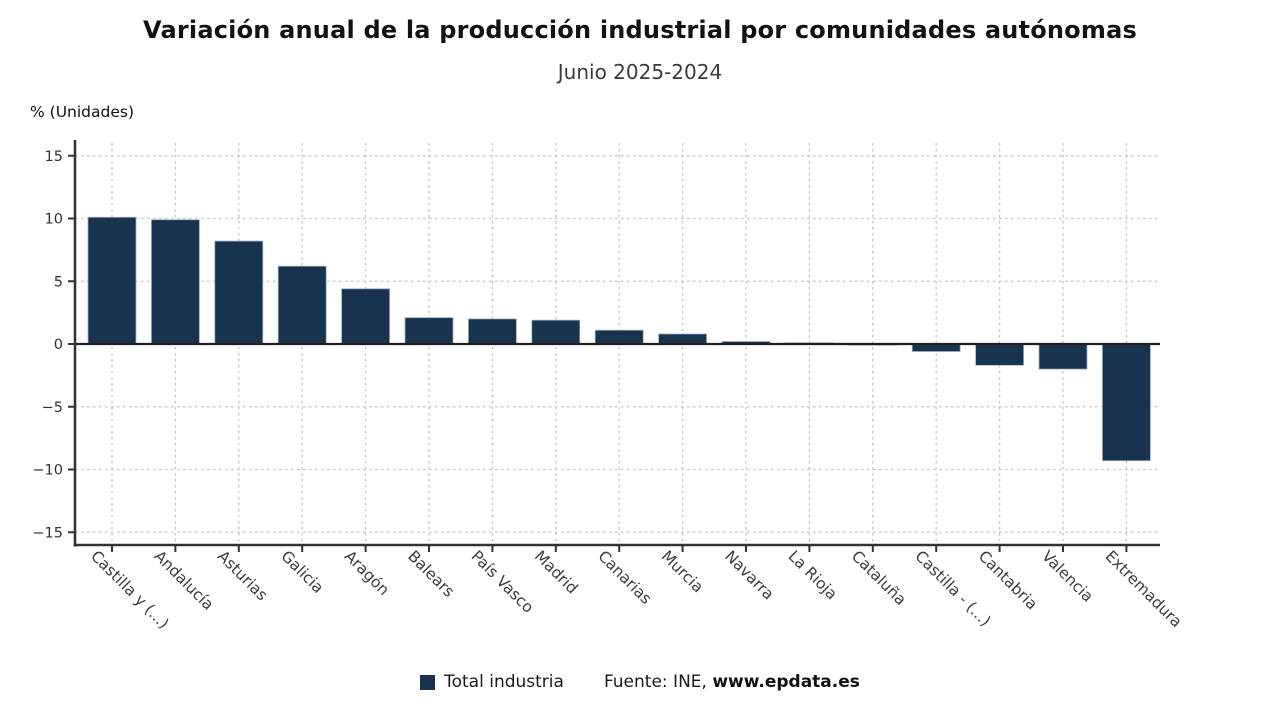  What do you see at coordinates (624, 577) in the screenshot?
I see `x-tick-label: Canarias` at bounding box center [624, 577].